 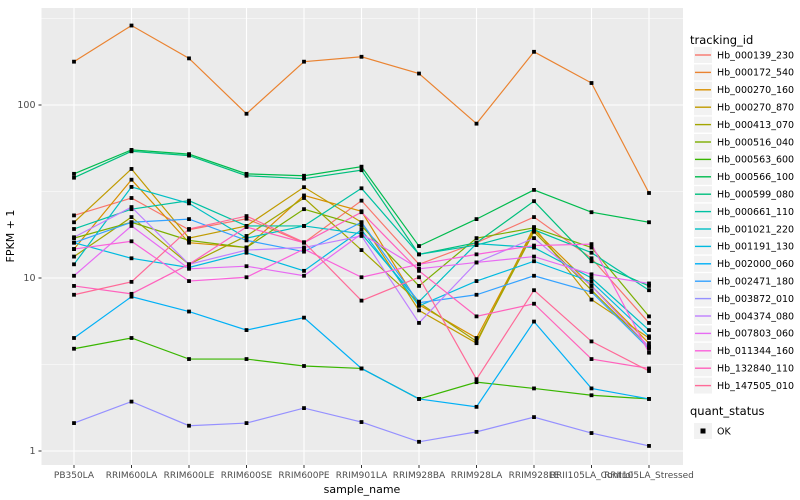 I want to click on legend-item-Hb_011344_160: Hb_011344_160, so click(x=744, y=350).